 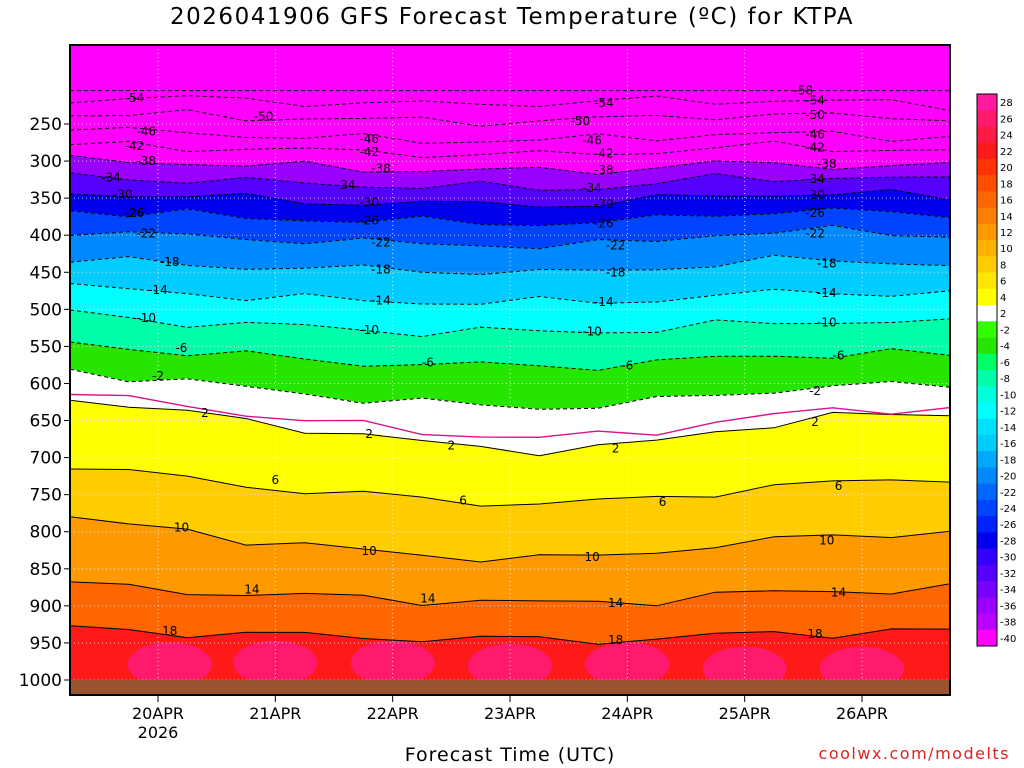 I want to click on colorbar-label: -8, so click(x=1005, y=379).